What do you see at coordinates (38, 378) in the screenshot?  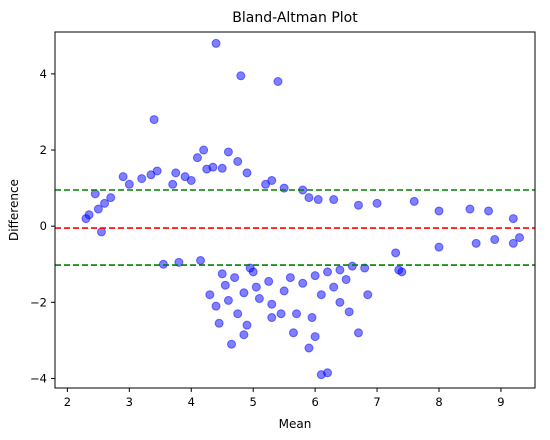 I see `y-tick-label: −4` at bounding box center [38, 378].